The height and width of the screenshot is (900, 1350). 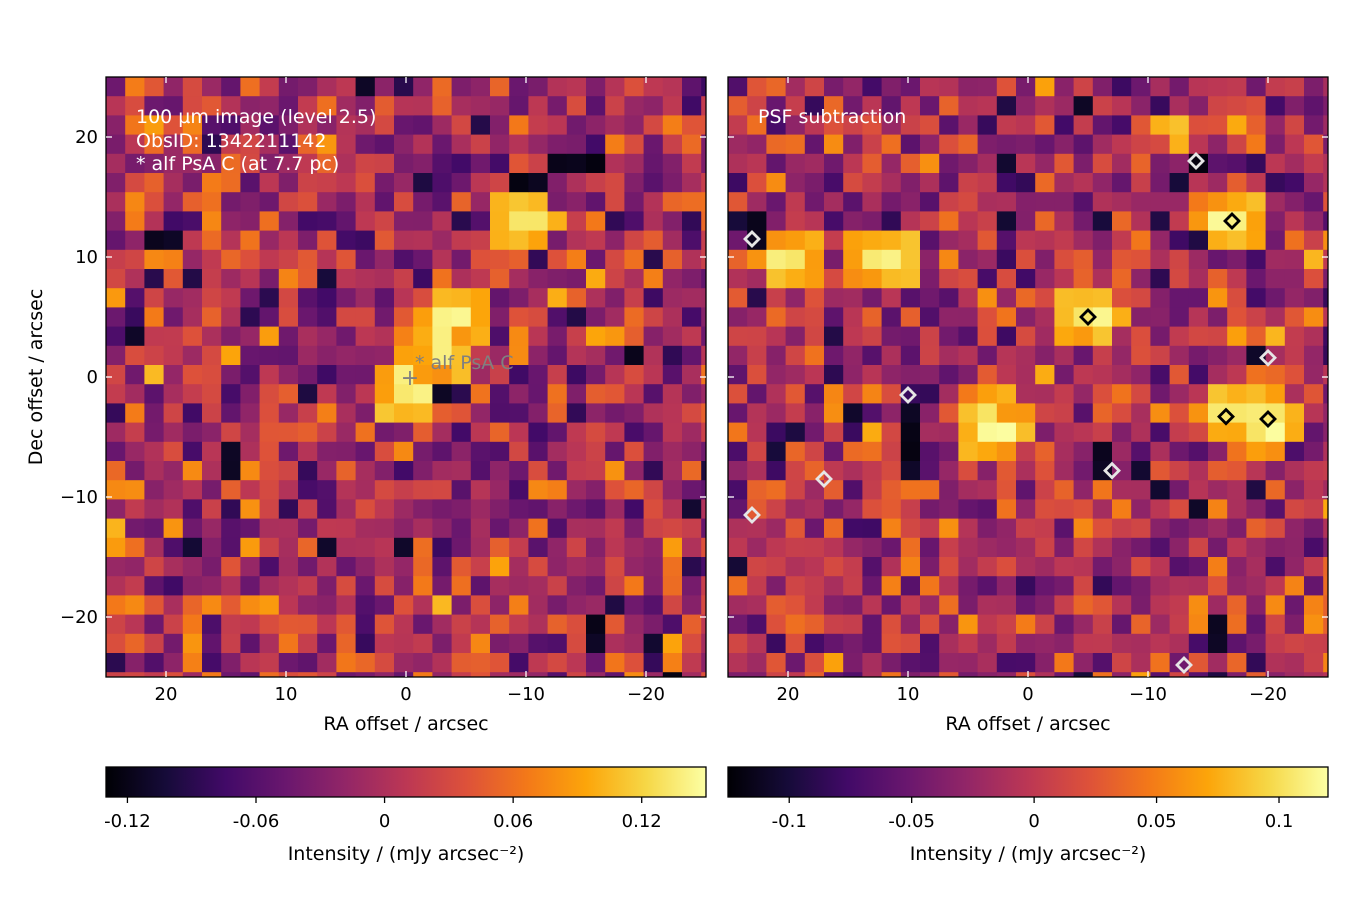 What do you see at coordinates (832, 117) in the screenshot?
I see `psf-annotation: PSF subtraction` at bounding box center [832, 117].